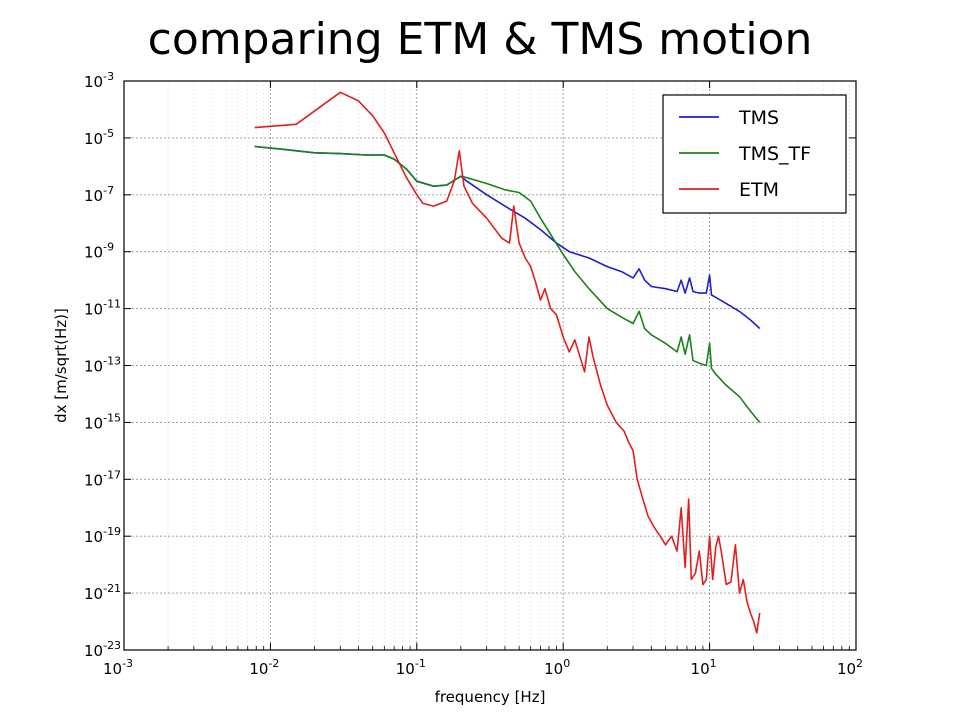  I want to click on y-tick-label: 10⁻¹¹, so click(102, 308).